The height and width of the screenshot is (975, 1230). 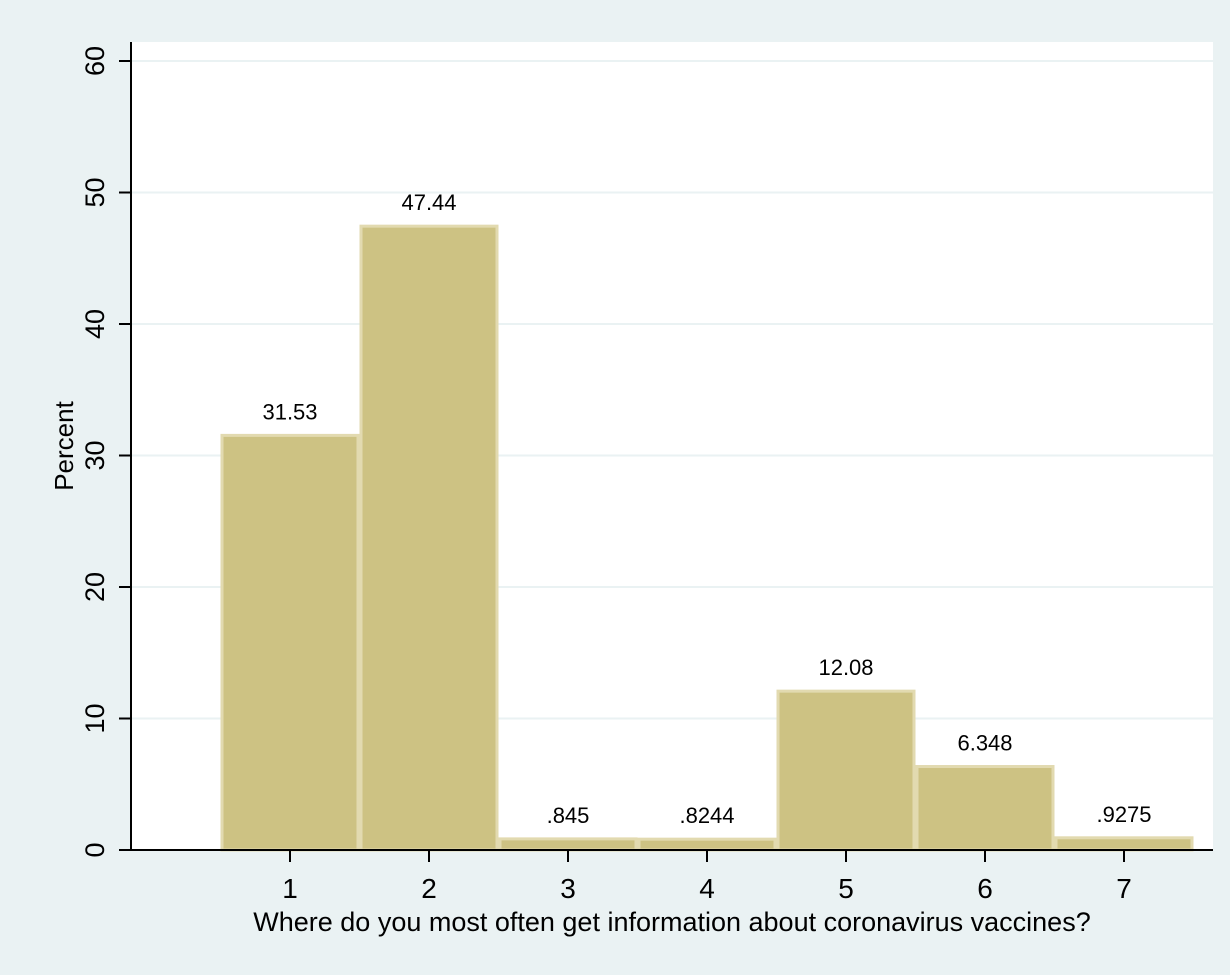 I want to click on y-axis-title: Percent, so click(x=64, y=445).